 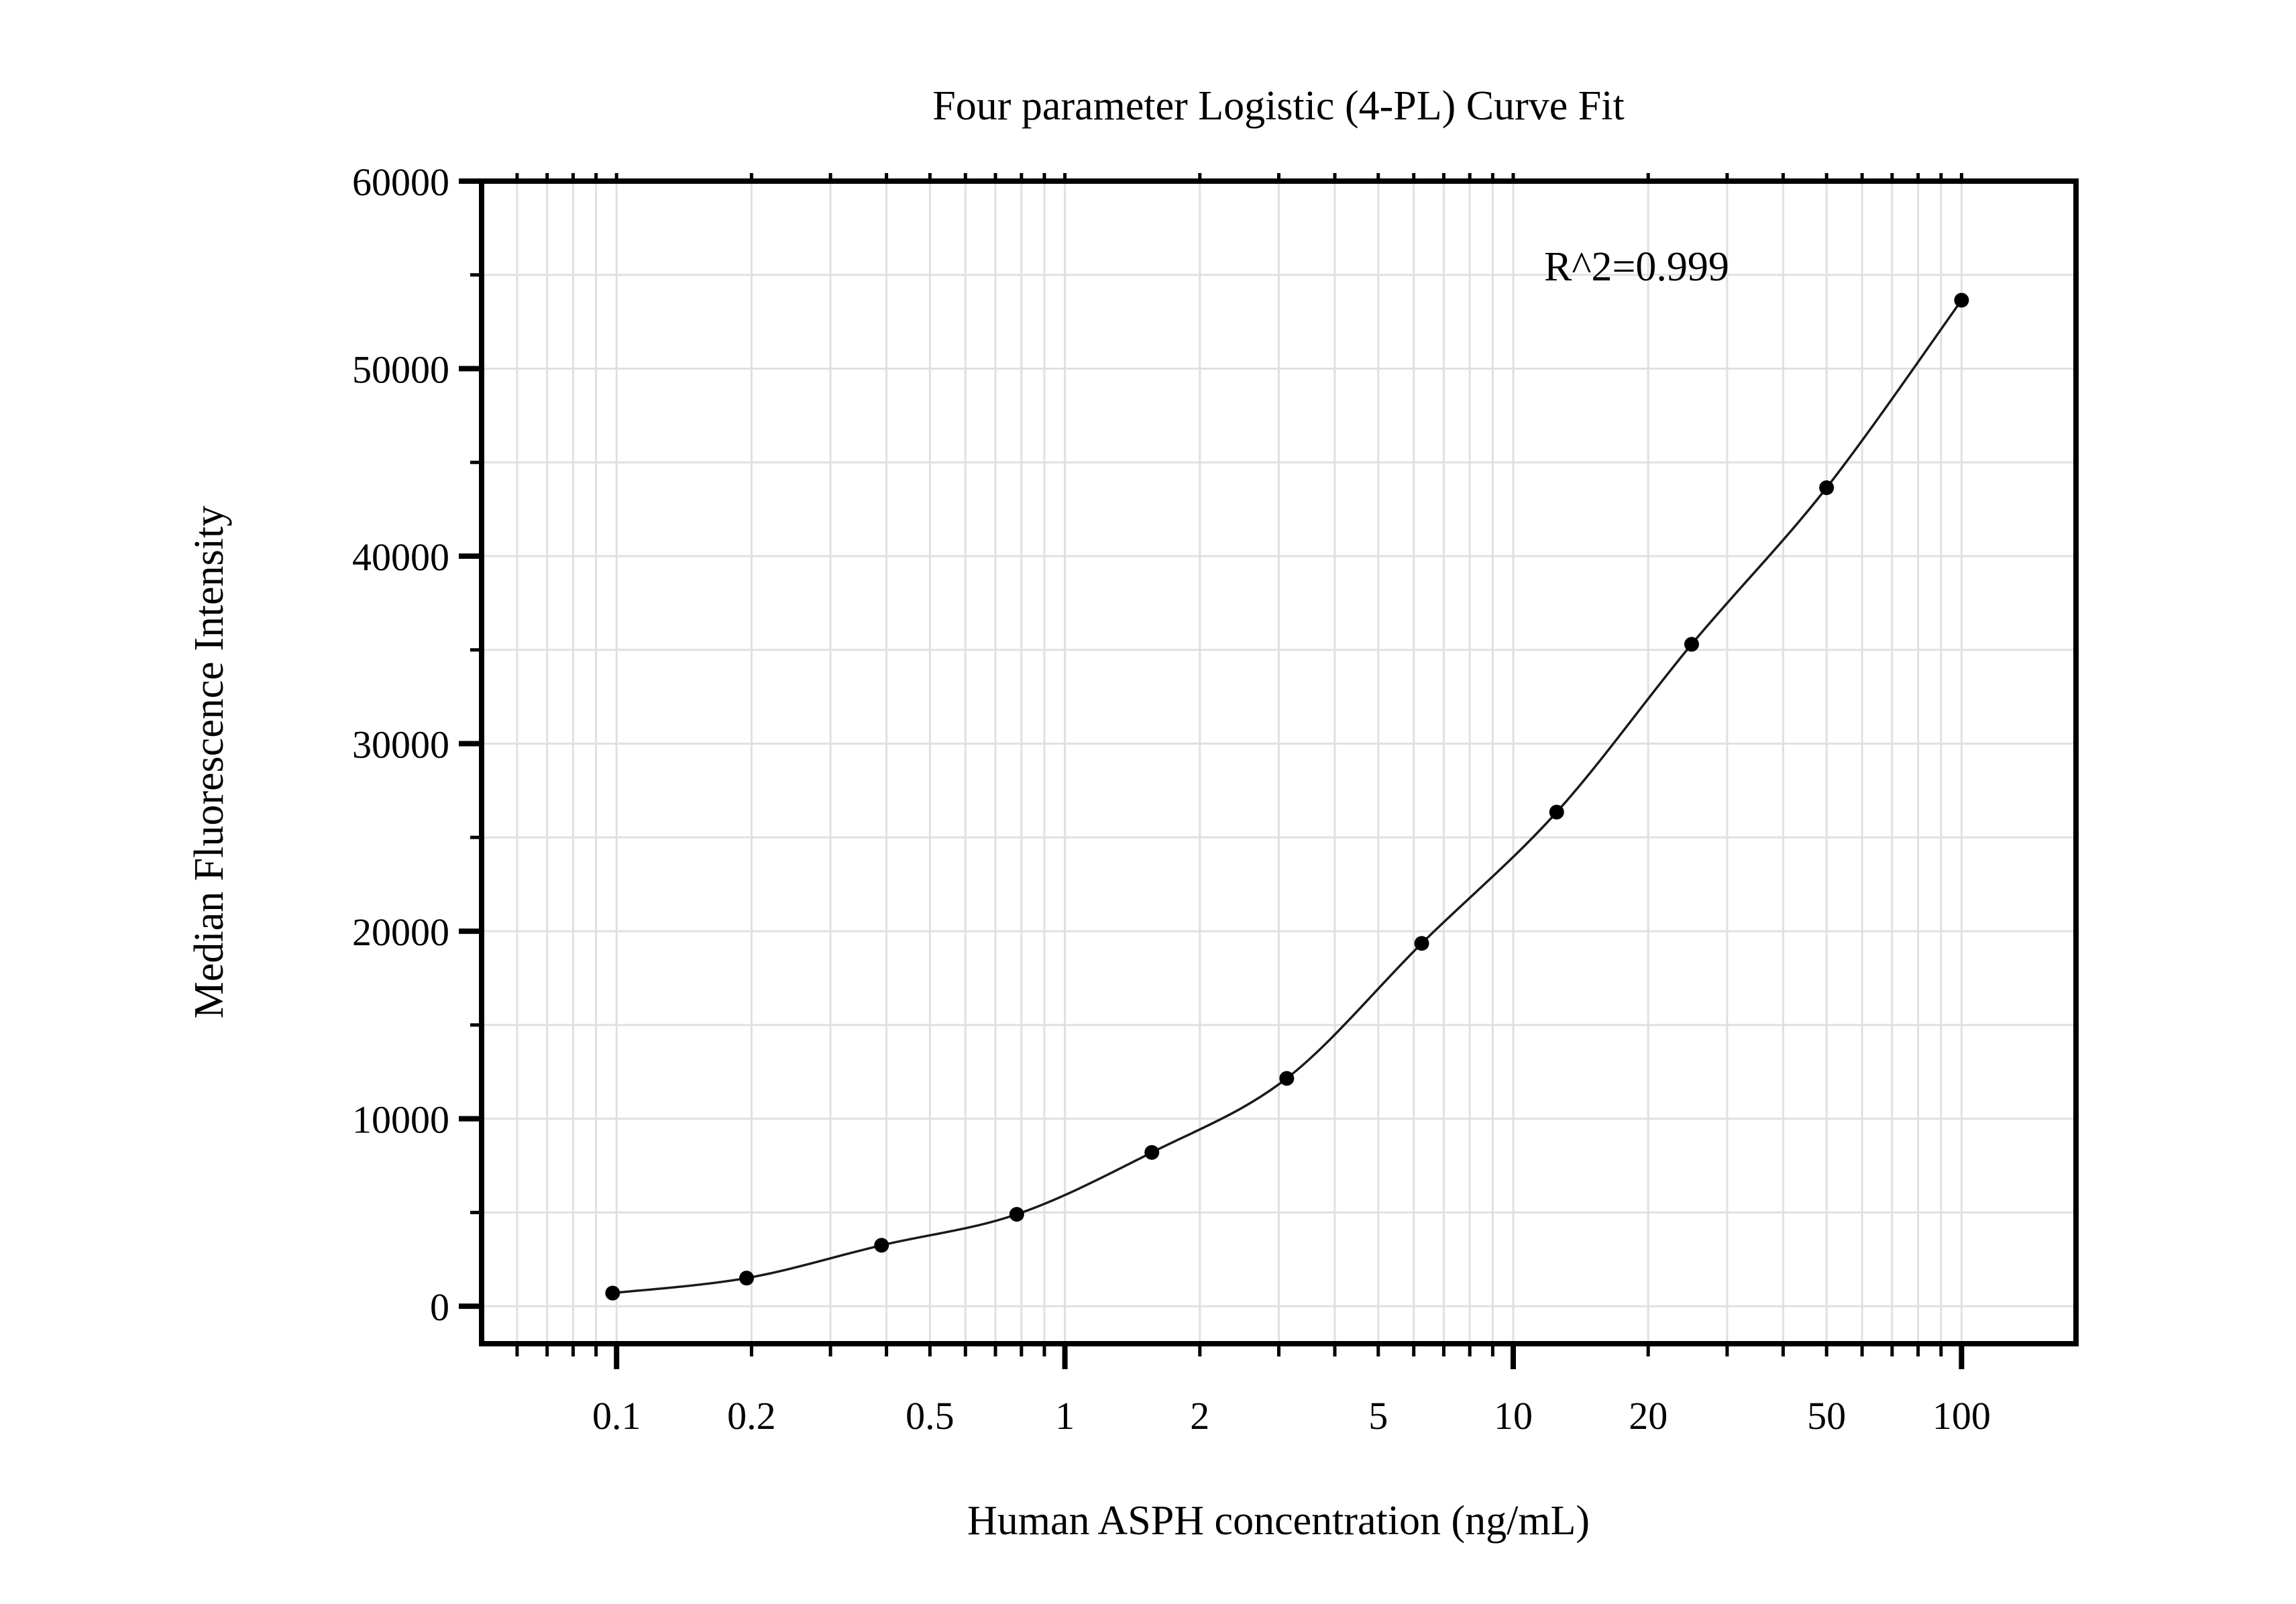 What do you see at coordinates (1636, 267) in the screenshot?
I see `r-squared-annotation: R^2=0.999` at bounding box center [1636, 267].